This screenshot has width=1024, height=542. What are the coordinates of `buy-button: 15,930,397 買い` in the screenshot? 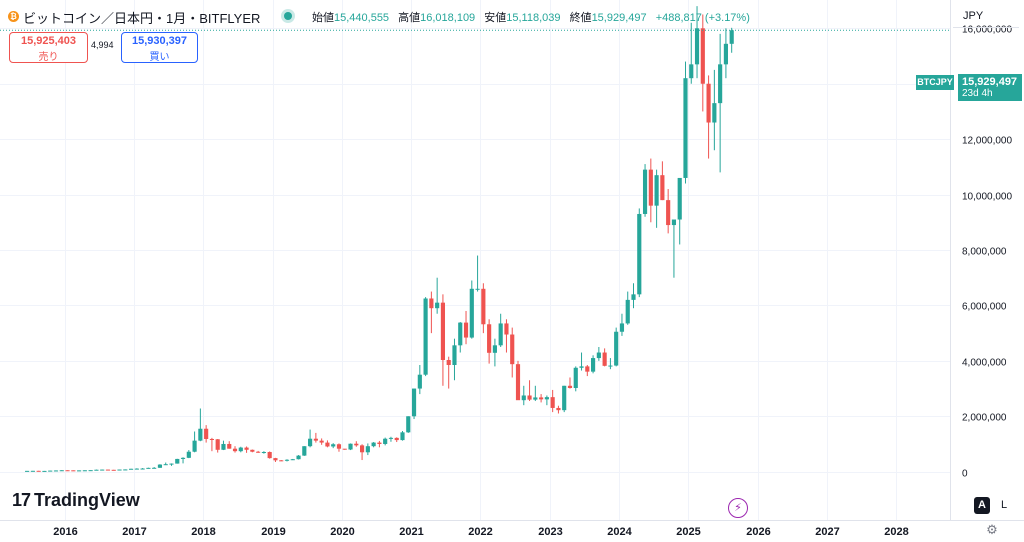 It's located at (159, 47).